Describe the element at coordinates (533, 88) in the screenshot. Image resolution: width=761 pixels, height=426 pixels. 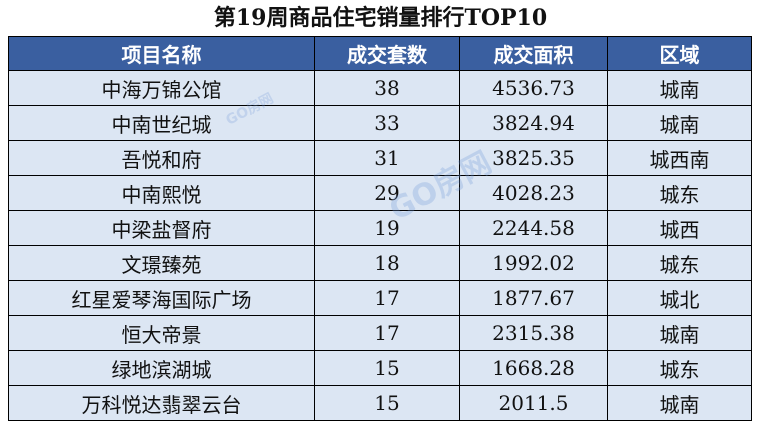
I see `cell-area-sold: 4536.73` at that location.